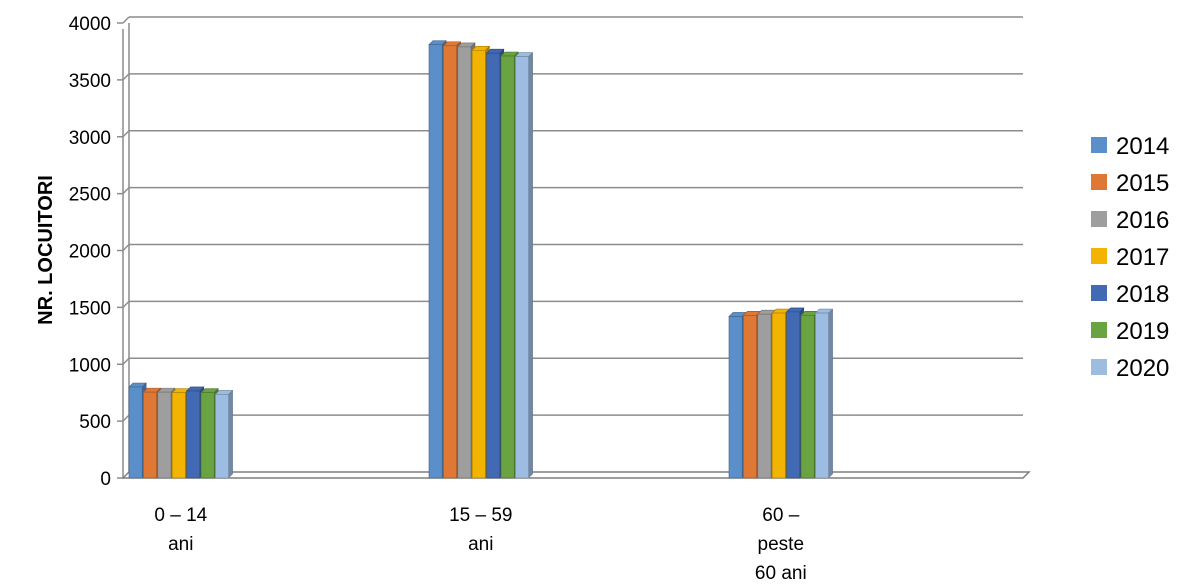 The width and height of the screenshot is (1183, 588). Describe the element at coordinates (105, 479) in the screenshot. I see `y-tick-label: 0` at that location.